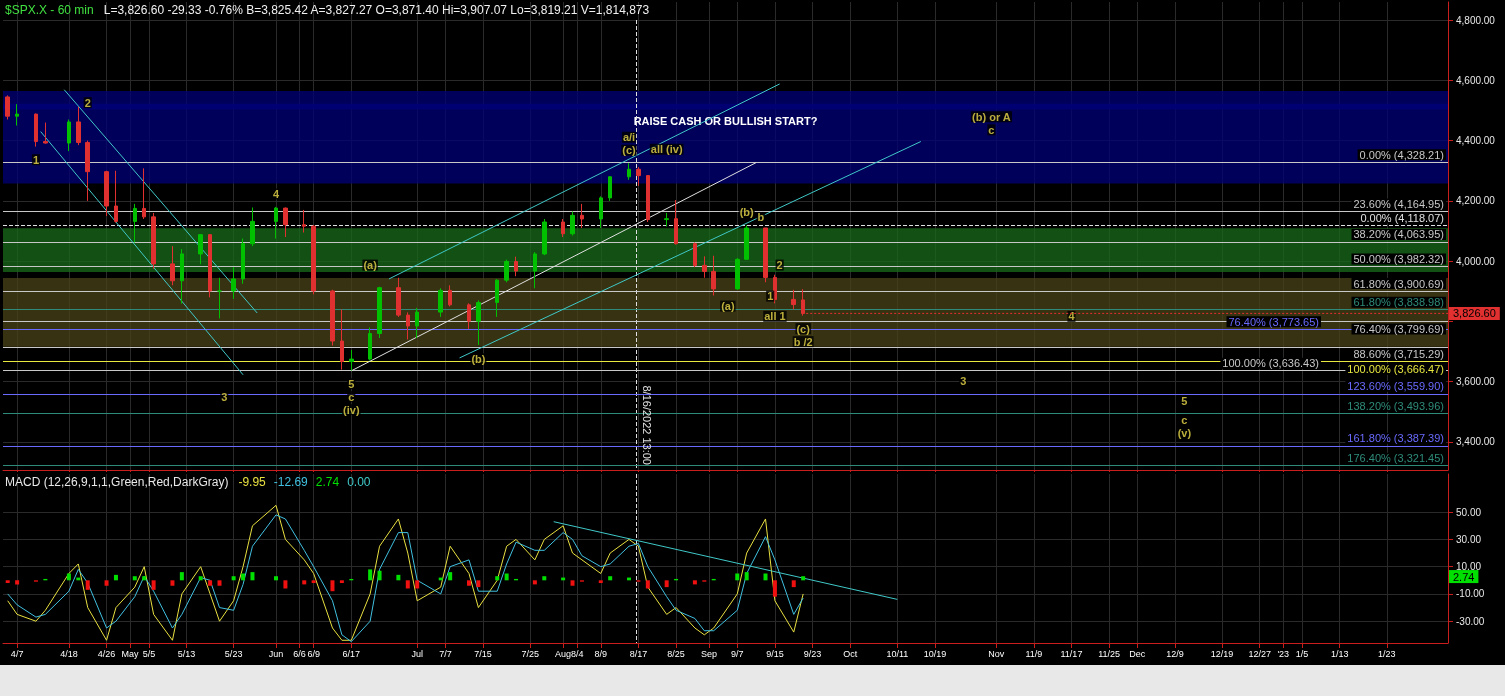 This screenshot has width=1505, height=696. I want to click on x-tick-label: 11/9, so click(1034, 653).